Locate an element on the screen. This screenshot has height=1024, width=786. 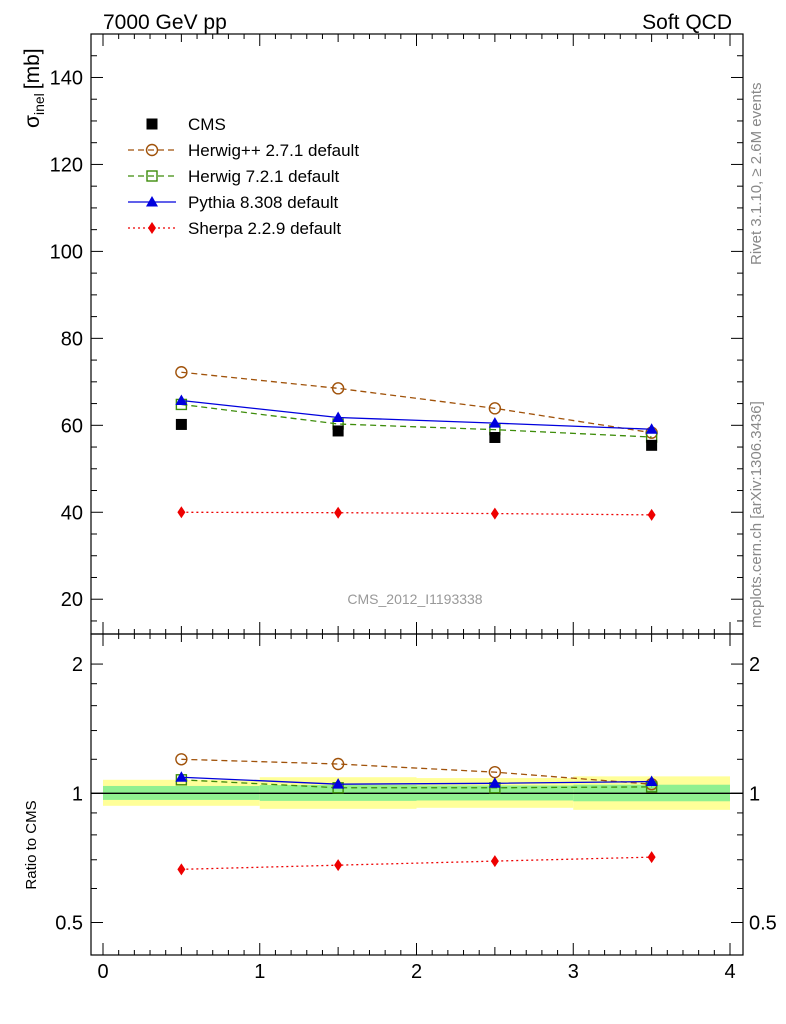
ratio-series-pythia-8-308-default is located at coordinates (416, 780).